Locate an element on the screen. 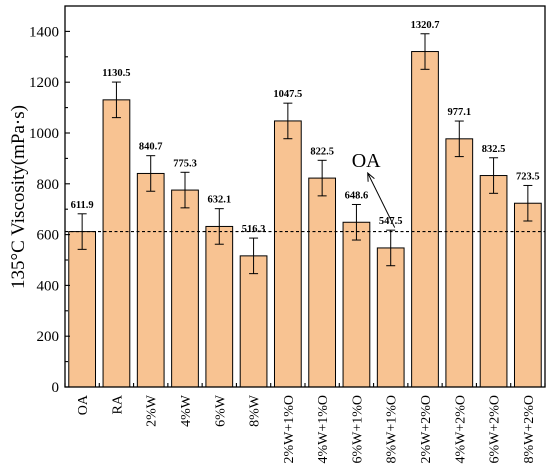 The image size is (550, 470). data-label: 632.1 is located at coordinates (219, 200).